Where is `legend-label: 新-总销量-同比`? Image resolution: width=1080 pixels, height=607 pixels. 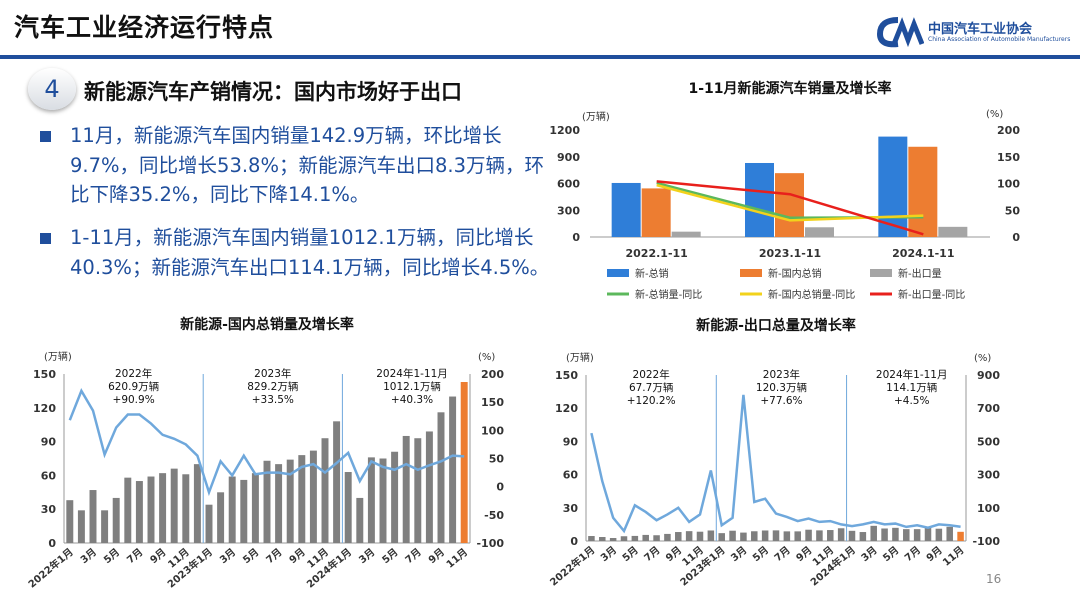
legend-label: 新-总销量-同比 is located at coordinates (668, 294).